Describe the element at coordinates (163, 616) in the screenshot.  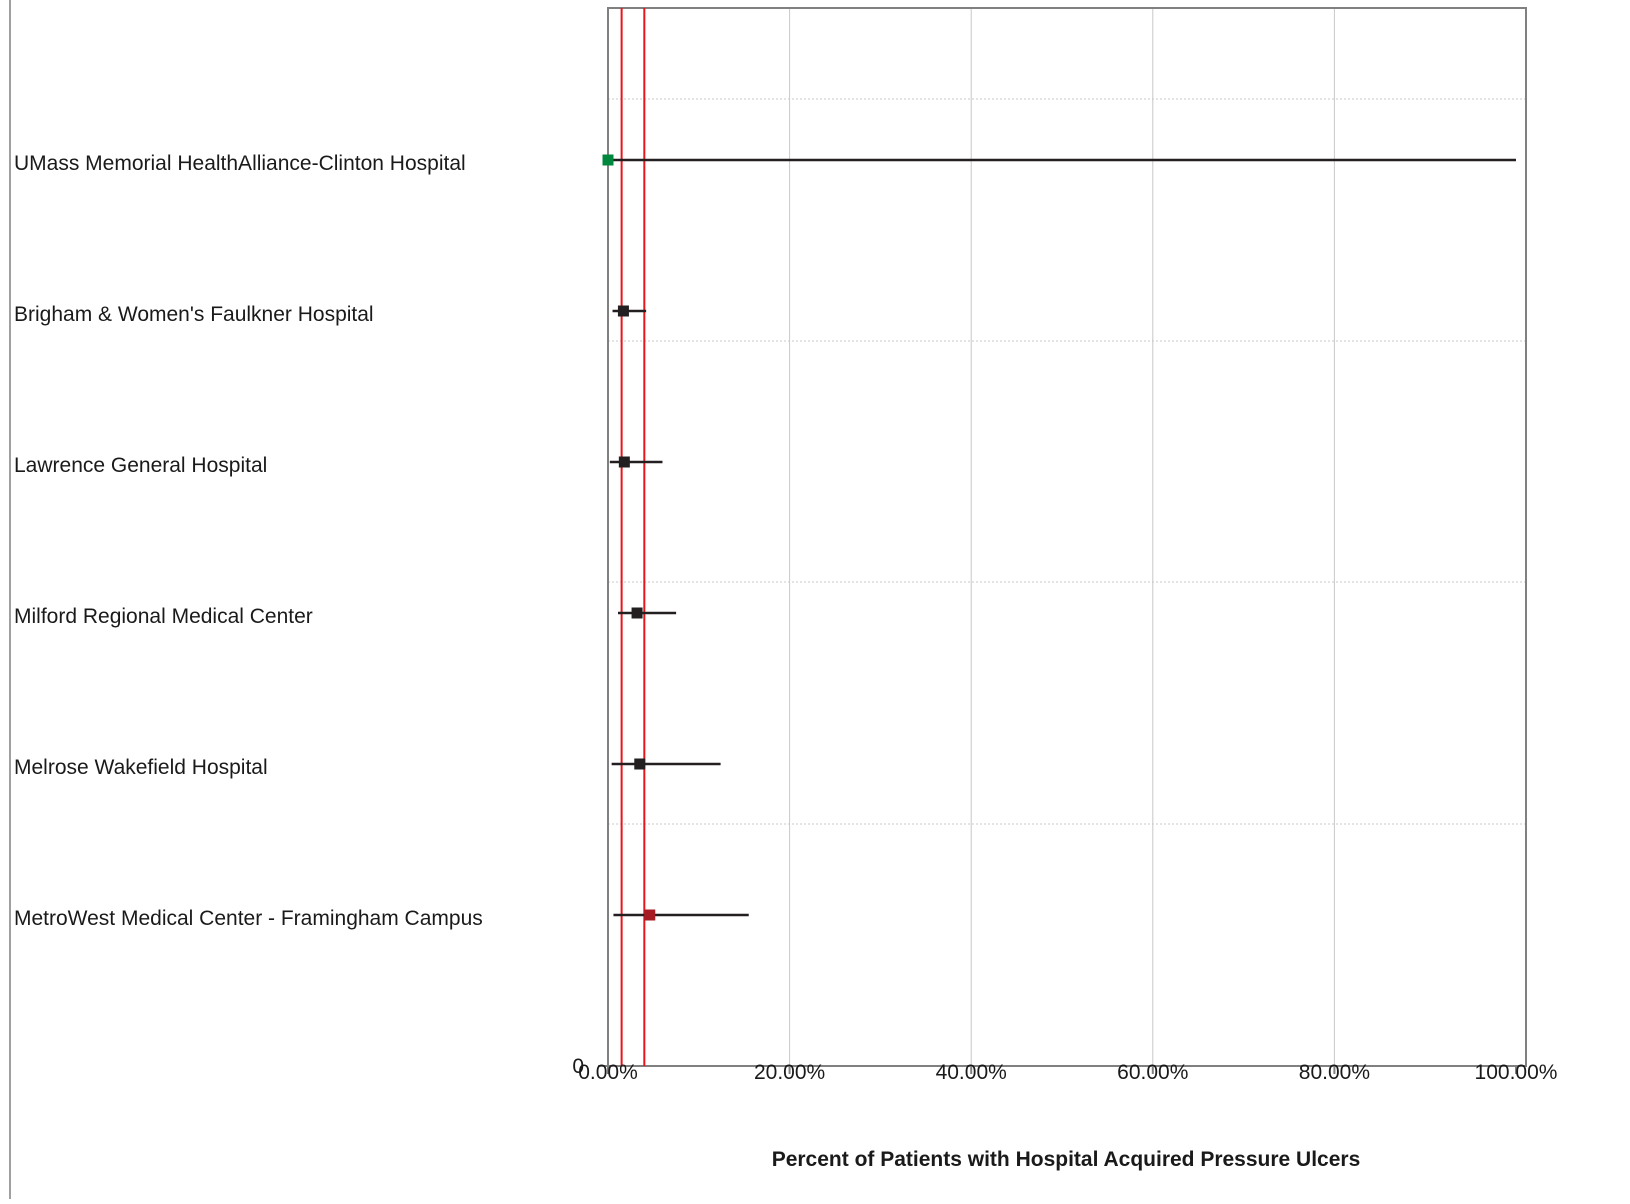
I see `hospital-label: Milford Regional Medical Center` at that location.